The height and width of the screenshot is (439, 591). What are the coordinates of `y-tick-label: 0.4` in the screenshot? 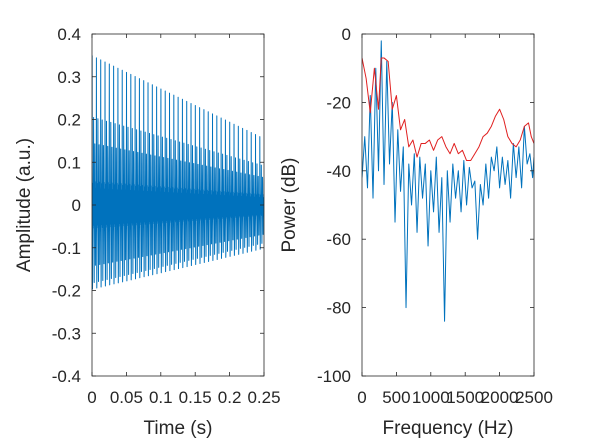 It's located at (69, 34).